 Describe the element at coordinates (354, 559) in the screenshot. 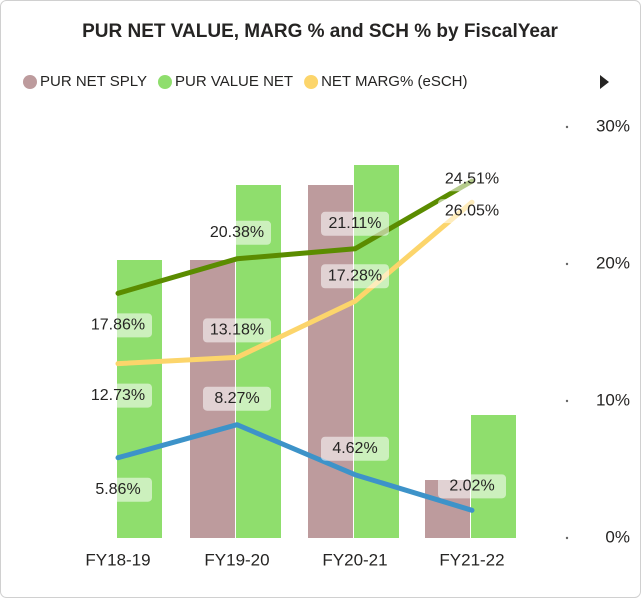

I see `x-tick-label: FY20-21` at that location.